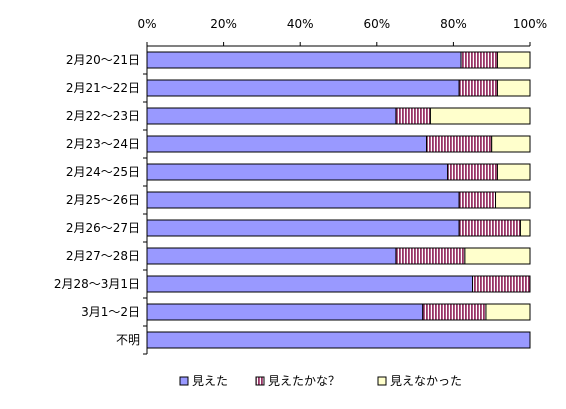 The image size is (566, 409). I want to click on legend: 見えた 見えたかな？ 見えなかった, so click(320, 381).